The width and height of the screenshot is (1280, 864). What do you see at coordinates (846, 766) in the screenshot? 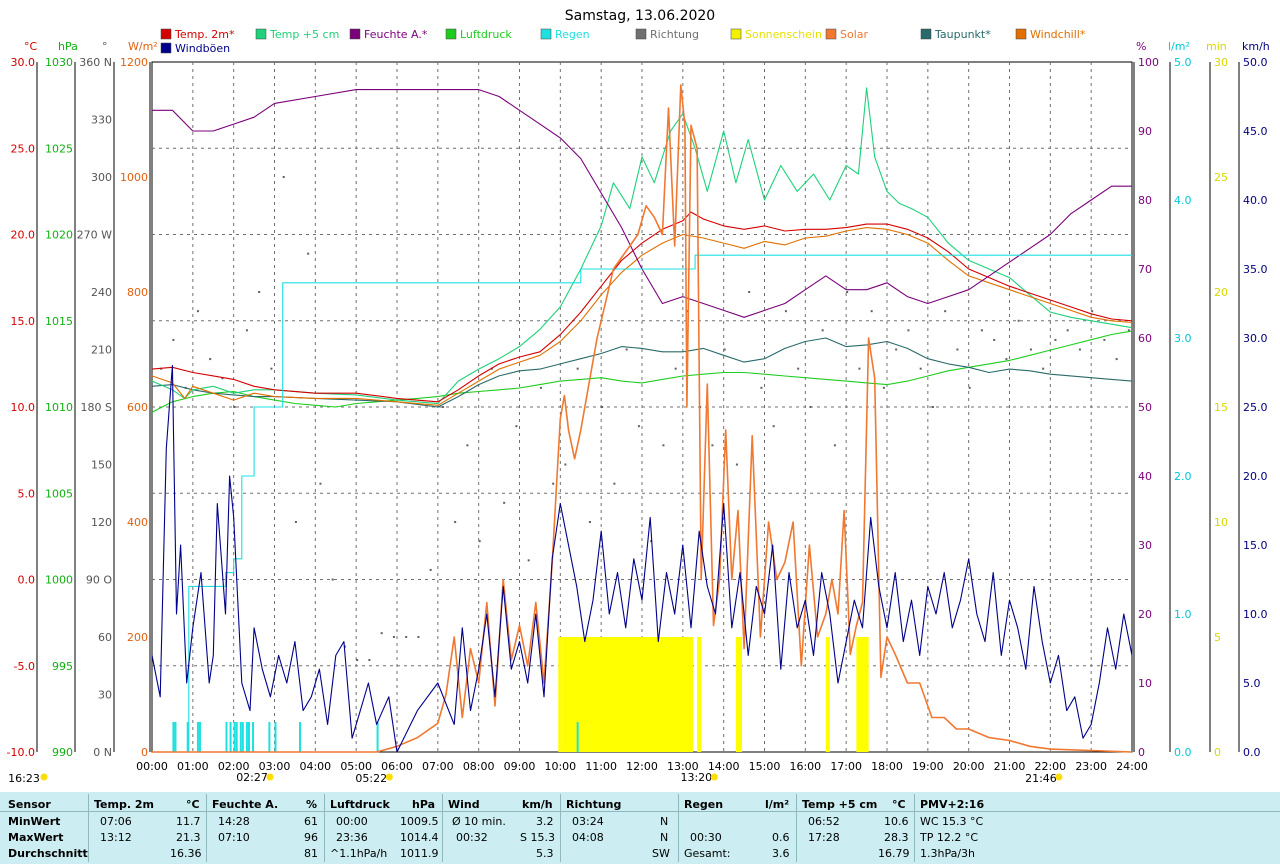
I see `x-tick-label: 17:00` at bounding box center [846, 766].